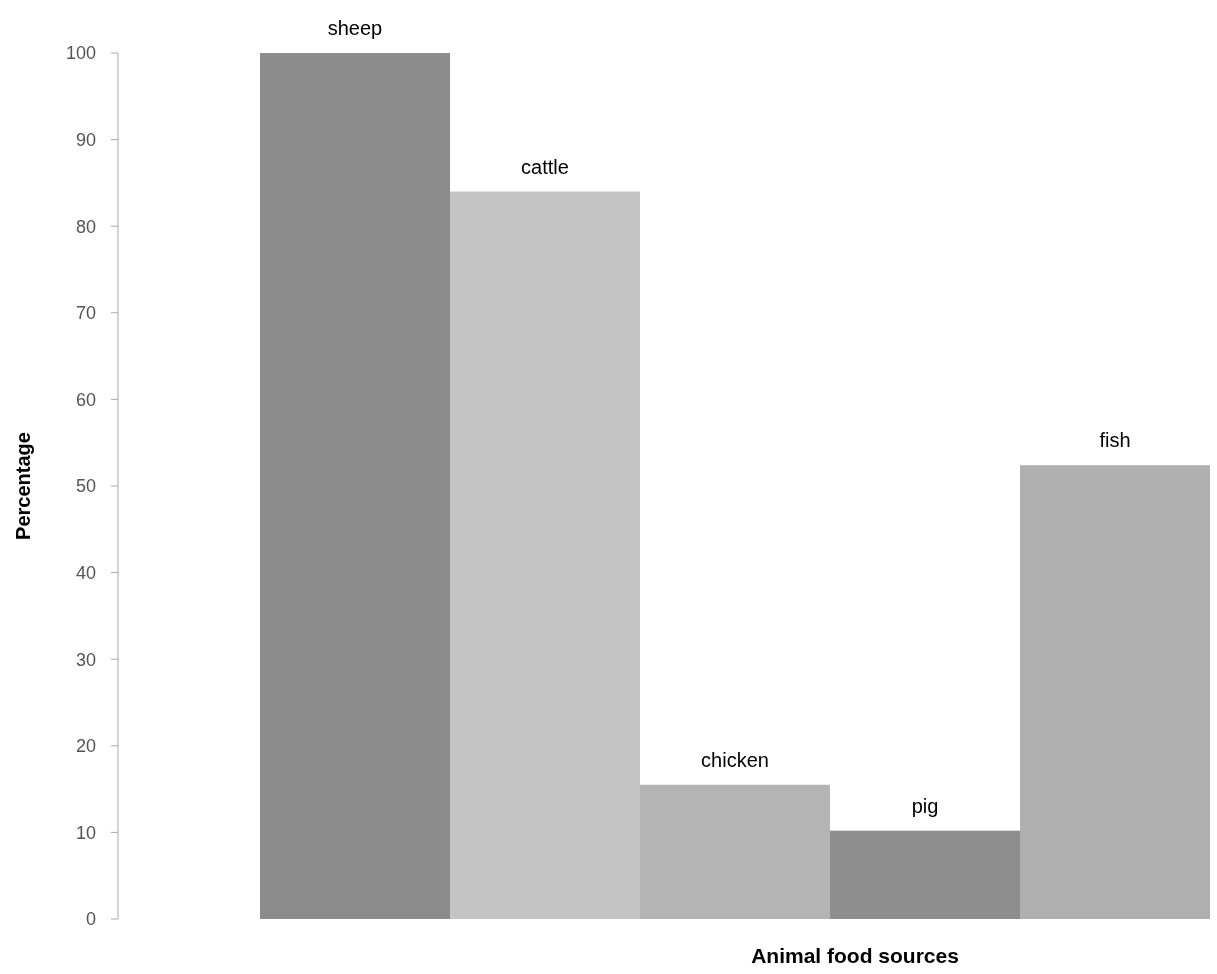  I want to click on x-tick-label: sheep, so click(355, 28).